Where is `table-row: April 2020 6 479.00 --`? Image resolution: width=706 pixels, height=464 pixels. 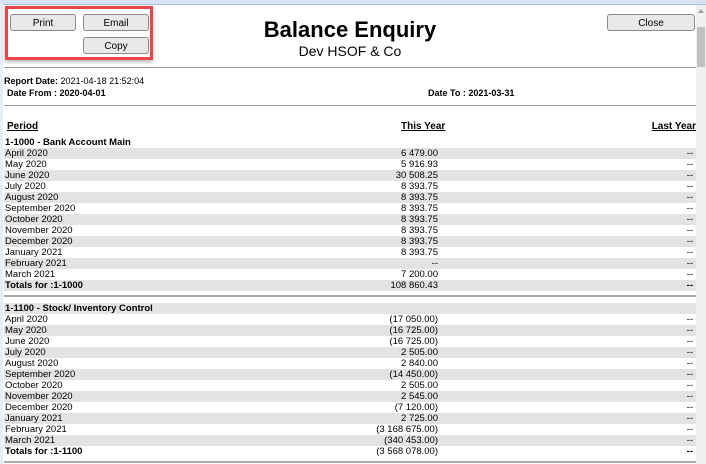 table-row: April 2020 6 479.00 -- is located at coordinates (350, 153).